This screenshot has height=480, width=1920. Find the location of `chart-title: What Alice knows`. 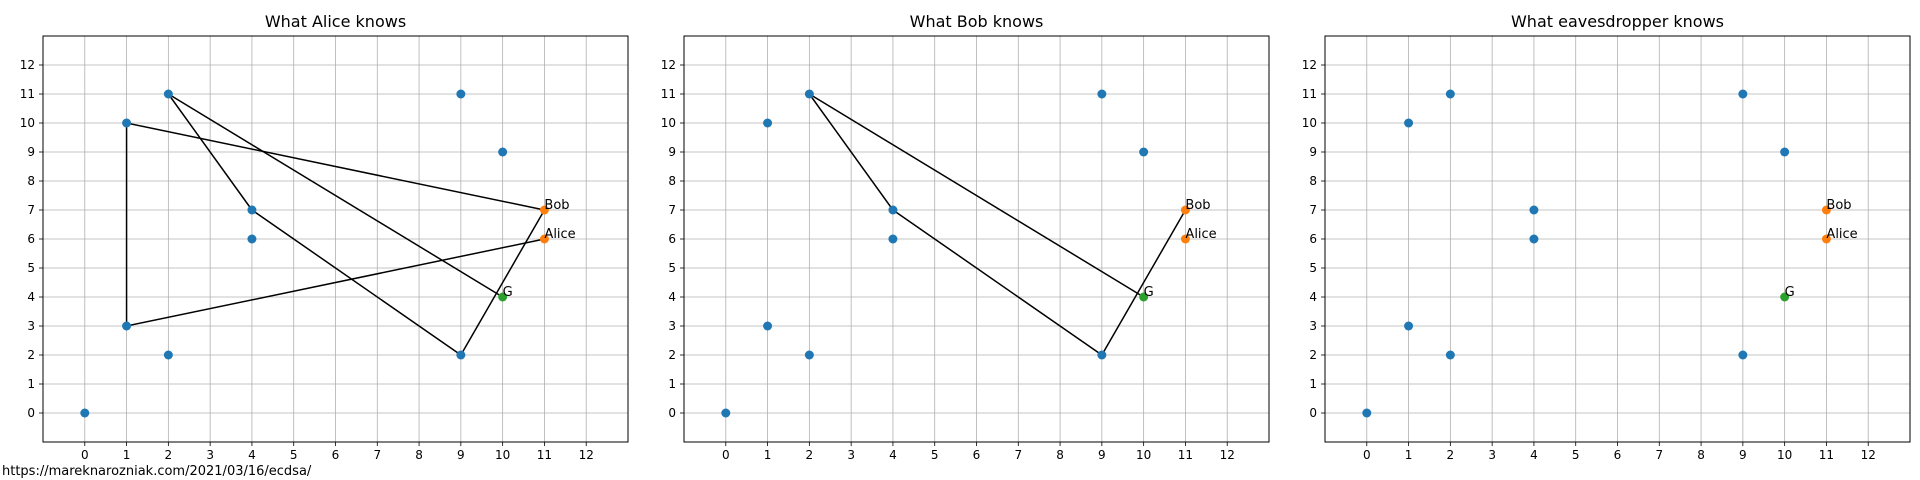

chart-title: What Alice knows is located at coordinates (335, 21).